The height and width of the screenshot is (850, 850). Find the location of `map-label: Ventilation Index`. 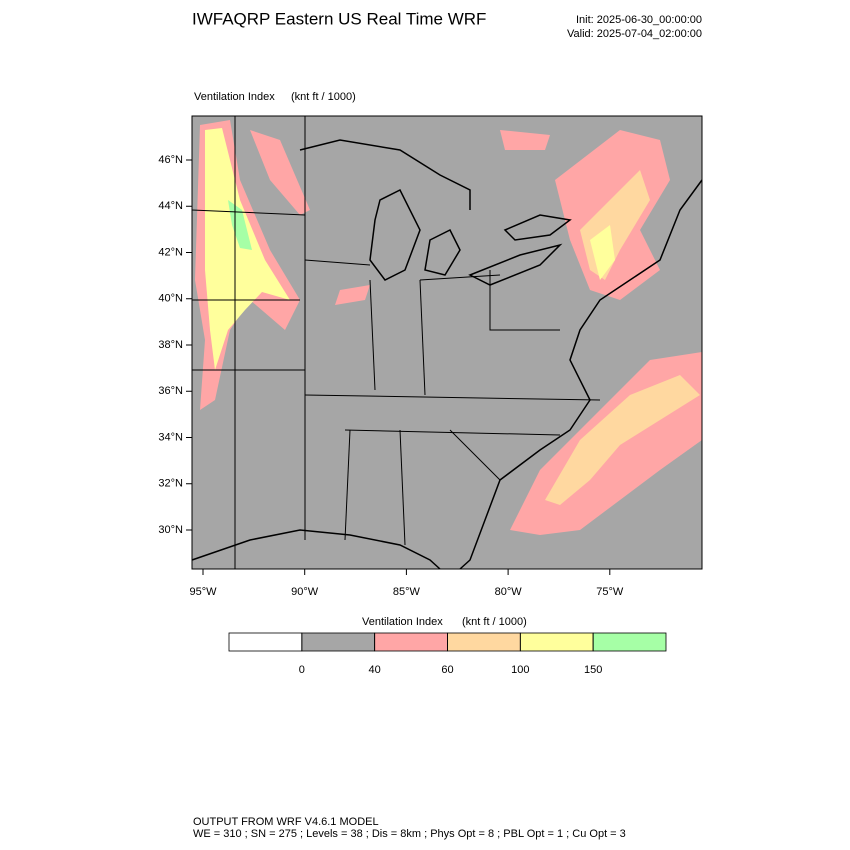

map-label: Ventilation Index is located at coordinates (234, 97).